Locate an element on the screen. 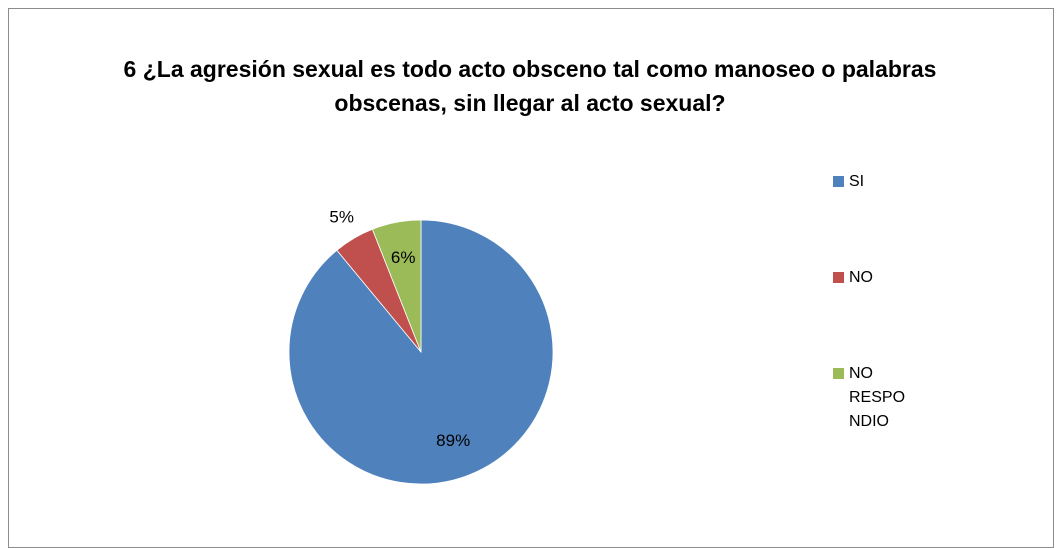 This screenshot has width=1062, height=548. legend-label: NO is located at coordinates (861, 277).